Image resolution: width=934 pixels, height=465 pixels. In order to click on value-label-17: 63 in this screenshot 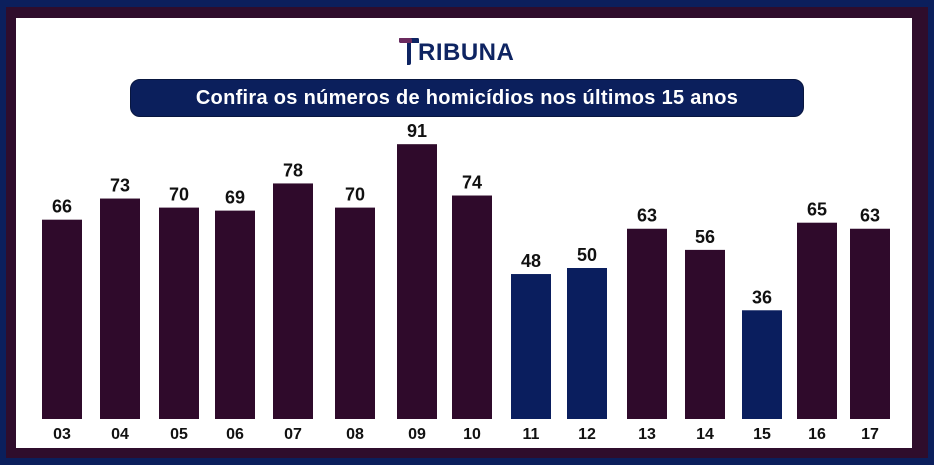, I will do `click(870, 216)`.